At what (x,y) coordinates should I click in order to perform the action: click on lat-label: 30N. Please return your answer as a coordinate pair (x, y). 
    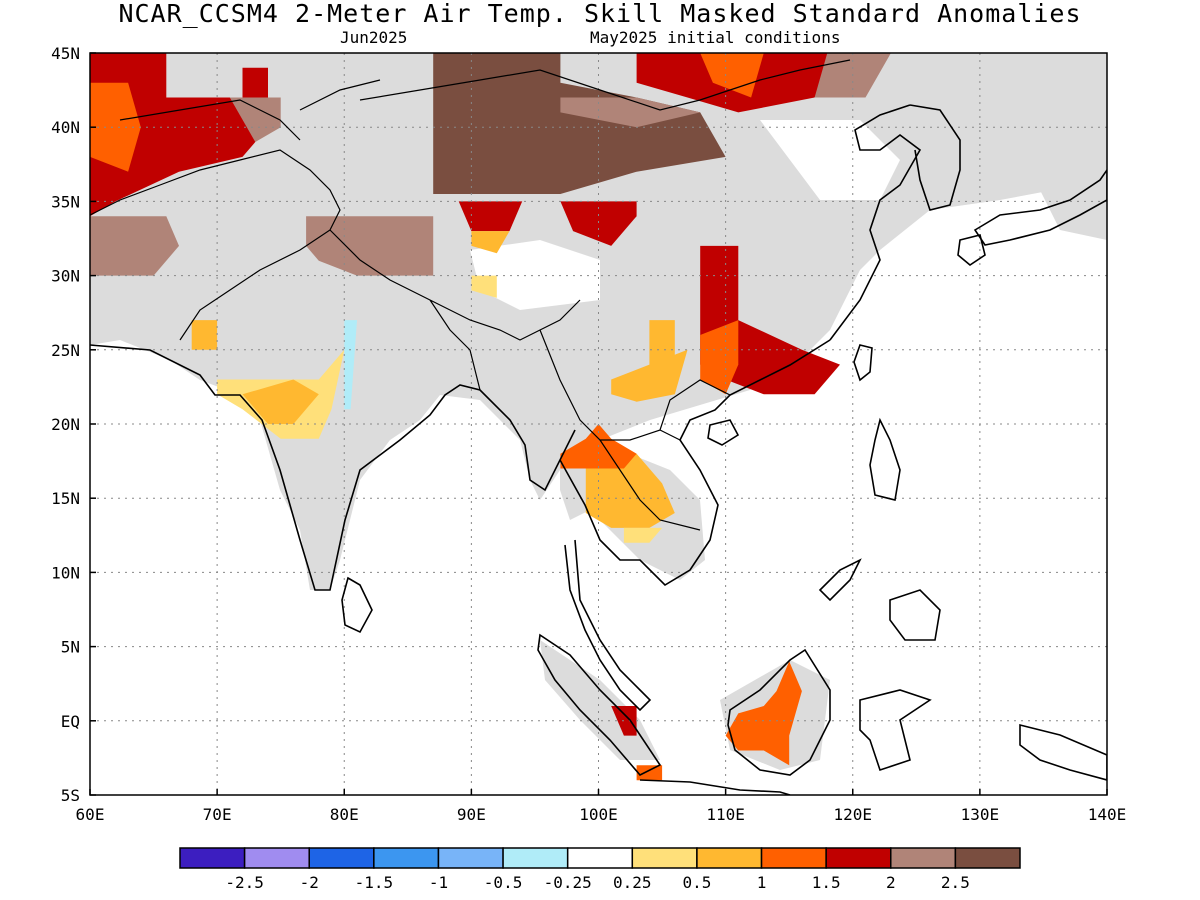
    Looking at the image, I should click on (65, 276).